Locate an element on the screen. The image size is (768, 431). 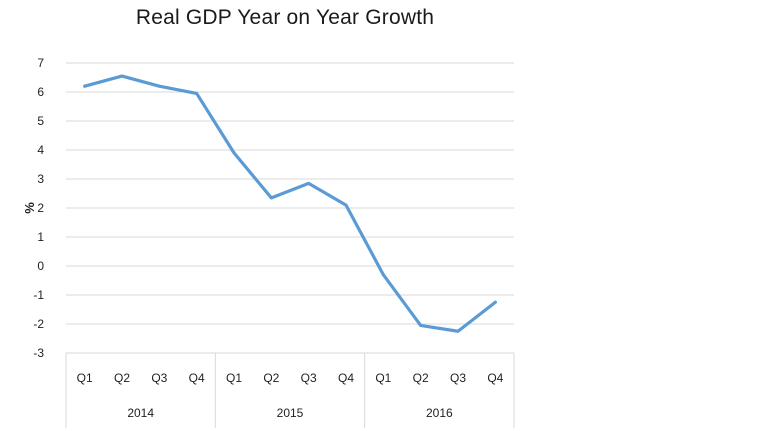
x-group-label: 2015 is located at coordinates (290, 413).